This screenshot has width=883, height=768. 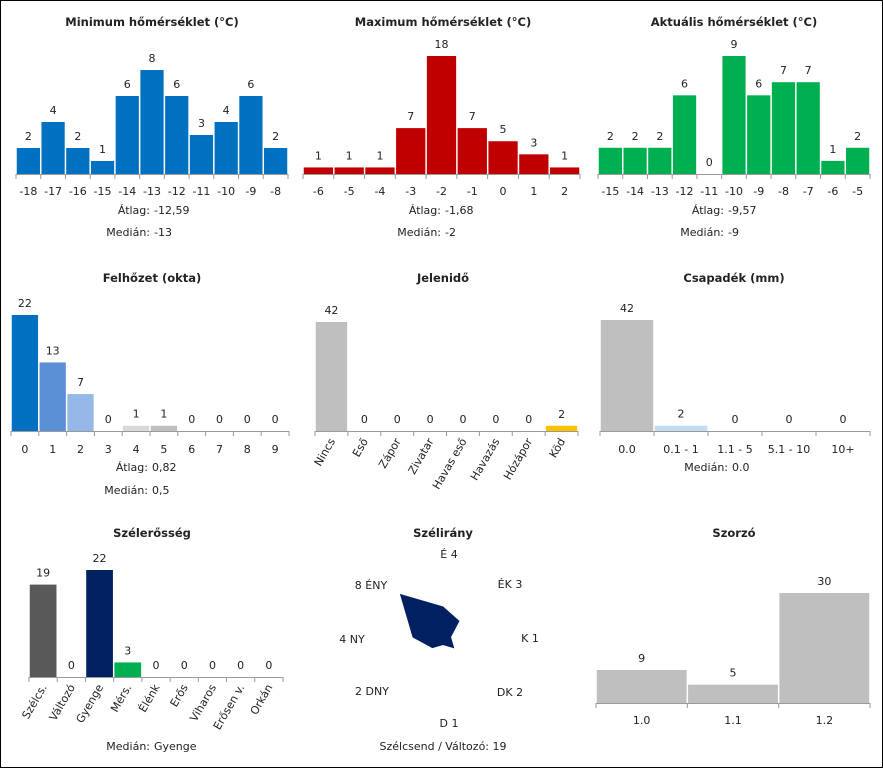 What do you see at coordinates (371, 585) in the screenshot?
I see `wind-direction-label: 8 ÉNY` at bounding box center [371, 585].